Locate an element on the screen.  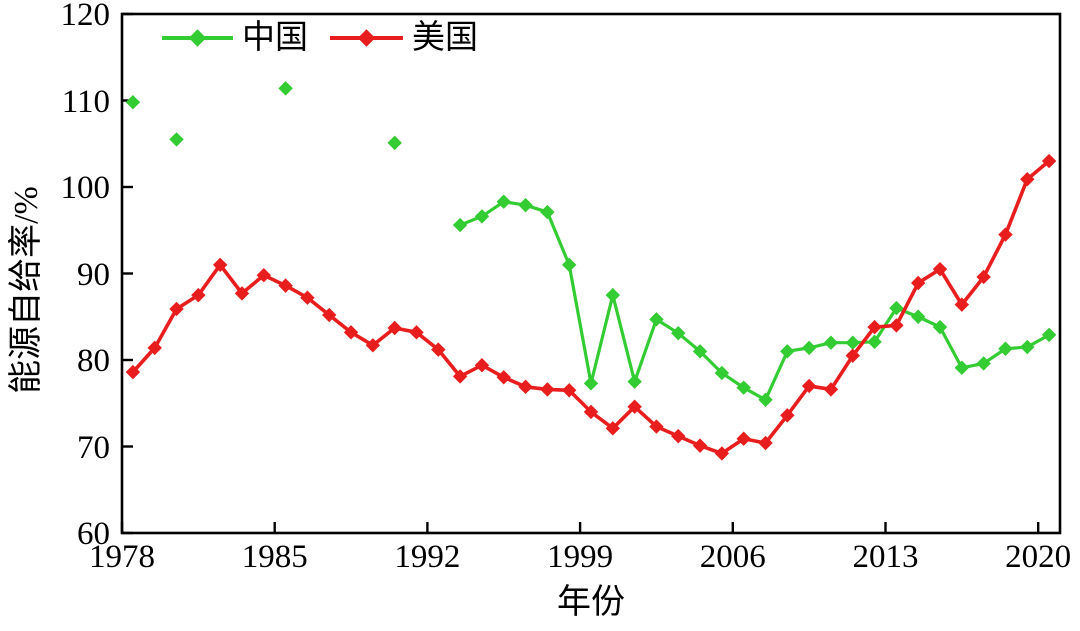
x-tick-label: 2006 is located at coordinates (732, 557).